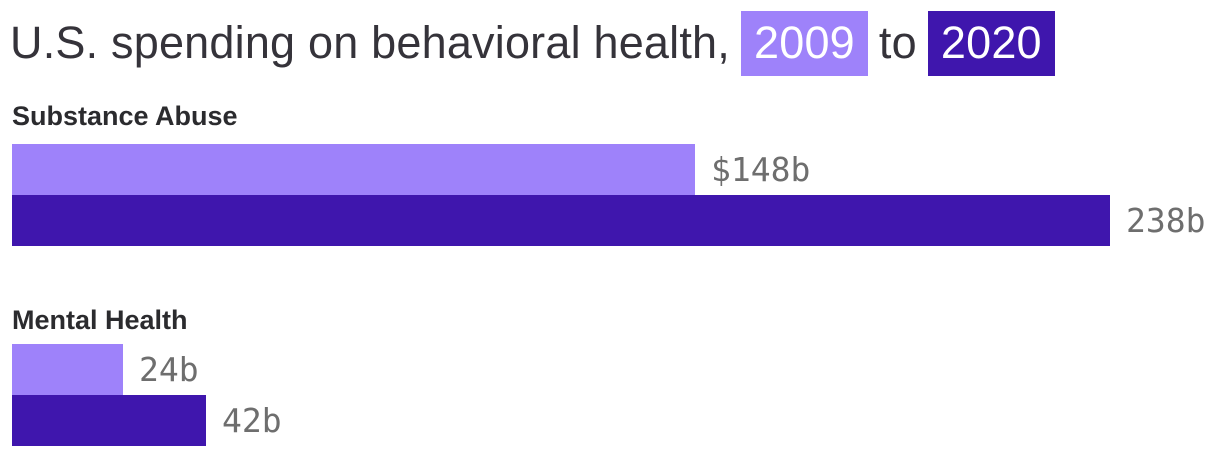 This screenshot has width=1220, height=460. I want to click on bar-row-substance-abuse-2020: 238b, so click(610, 220).